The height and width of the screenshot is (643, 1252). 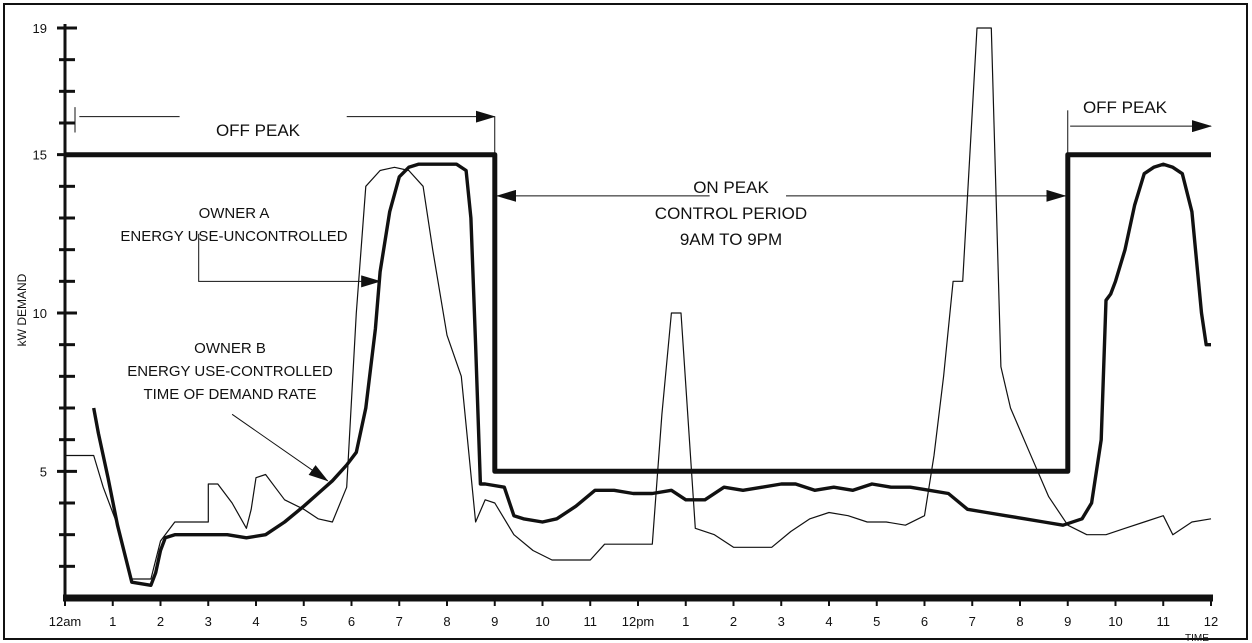 What do you see at coordinates (399, 621) in the screenshot?
I see `x-tick-label-7: 7` at bounding box center [399, 621].